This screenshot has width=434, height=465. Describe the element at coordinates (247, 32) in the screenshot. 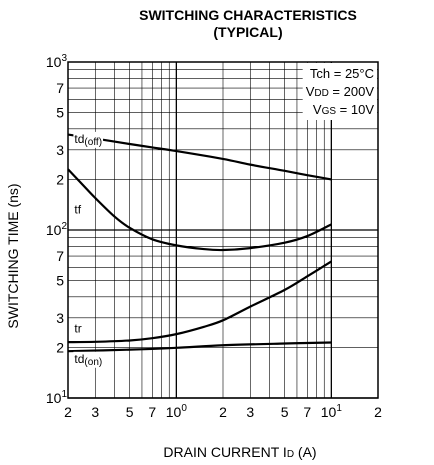

I see `chart-subtitle: (TYPICAL)` at that location.